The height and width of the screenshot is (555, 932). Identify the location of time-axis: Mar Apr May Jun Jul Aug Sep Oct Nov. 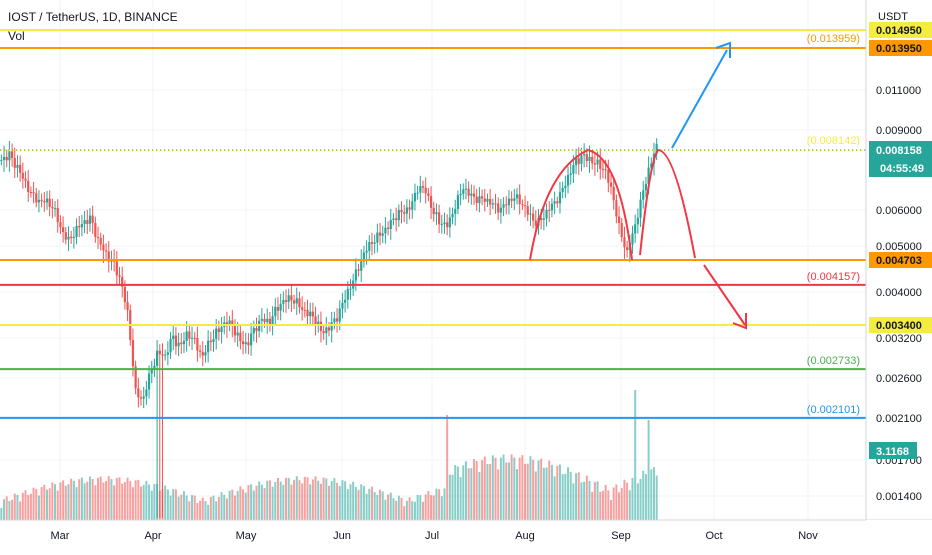
(466, 534).